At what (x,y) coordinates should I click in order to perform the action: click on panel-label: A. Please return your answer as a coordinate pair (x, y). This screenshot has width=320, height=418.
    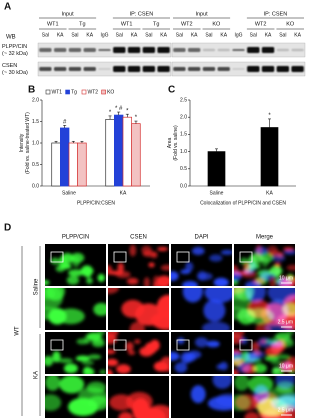
    Looking at the image, I should click on (7, 7).